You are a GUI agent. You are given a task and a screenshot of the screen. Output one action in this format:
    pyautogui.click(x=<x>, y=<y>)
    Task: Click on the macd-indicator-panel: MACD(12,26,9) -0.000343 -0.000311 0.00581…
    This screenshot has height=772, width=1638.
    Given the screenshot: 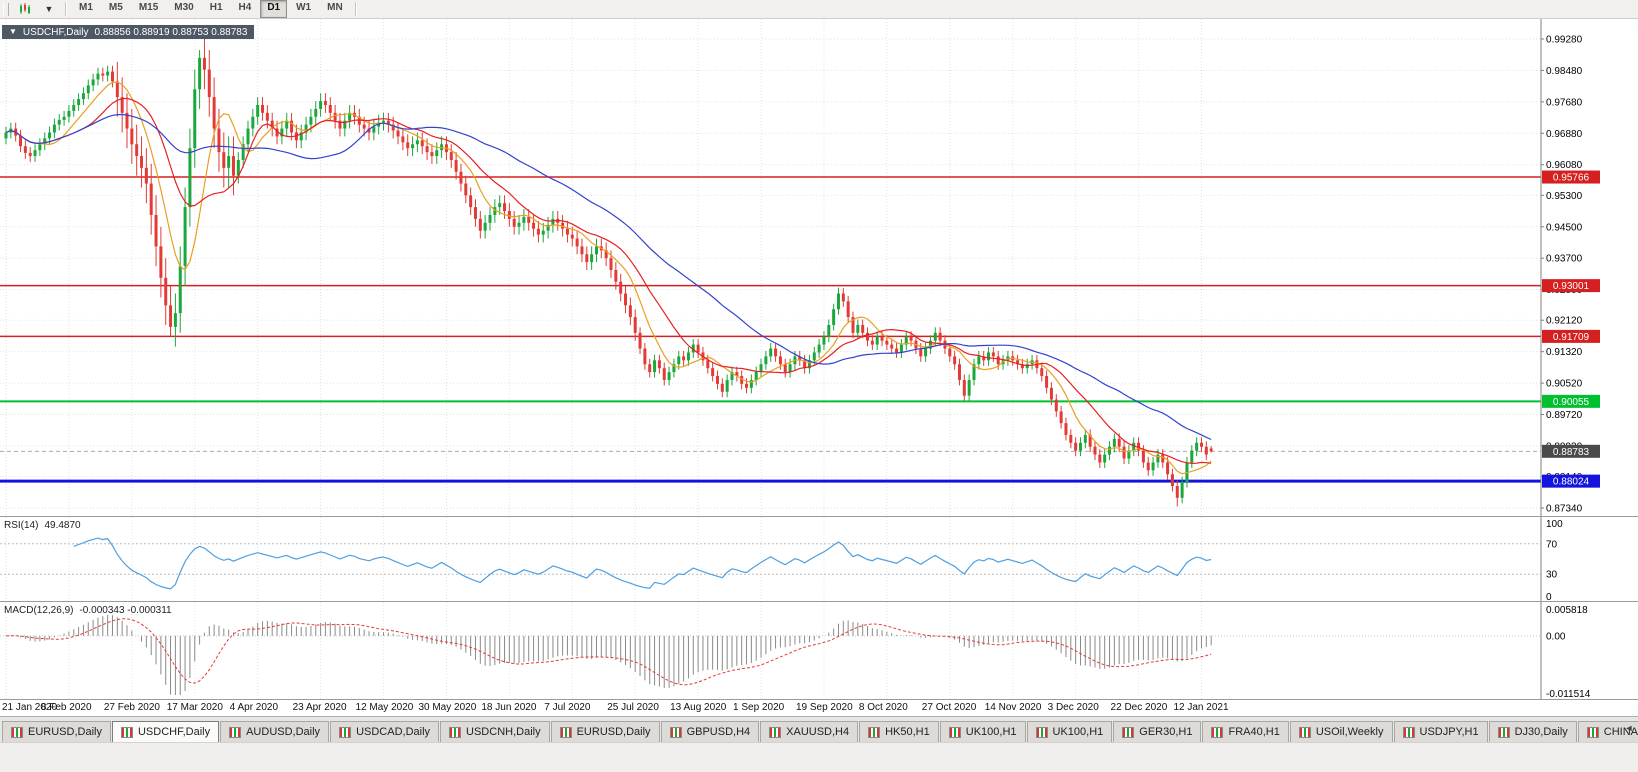 What is the action you would take?
    pyautogui.click(x=819, y=650)
    